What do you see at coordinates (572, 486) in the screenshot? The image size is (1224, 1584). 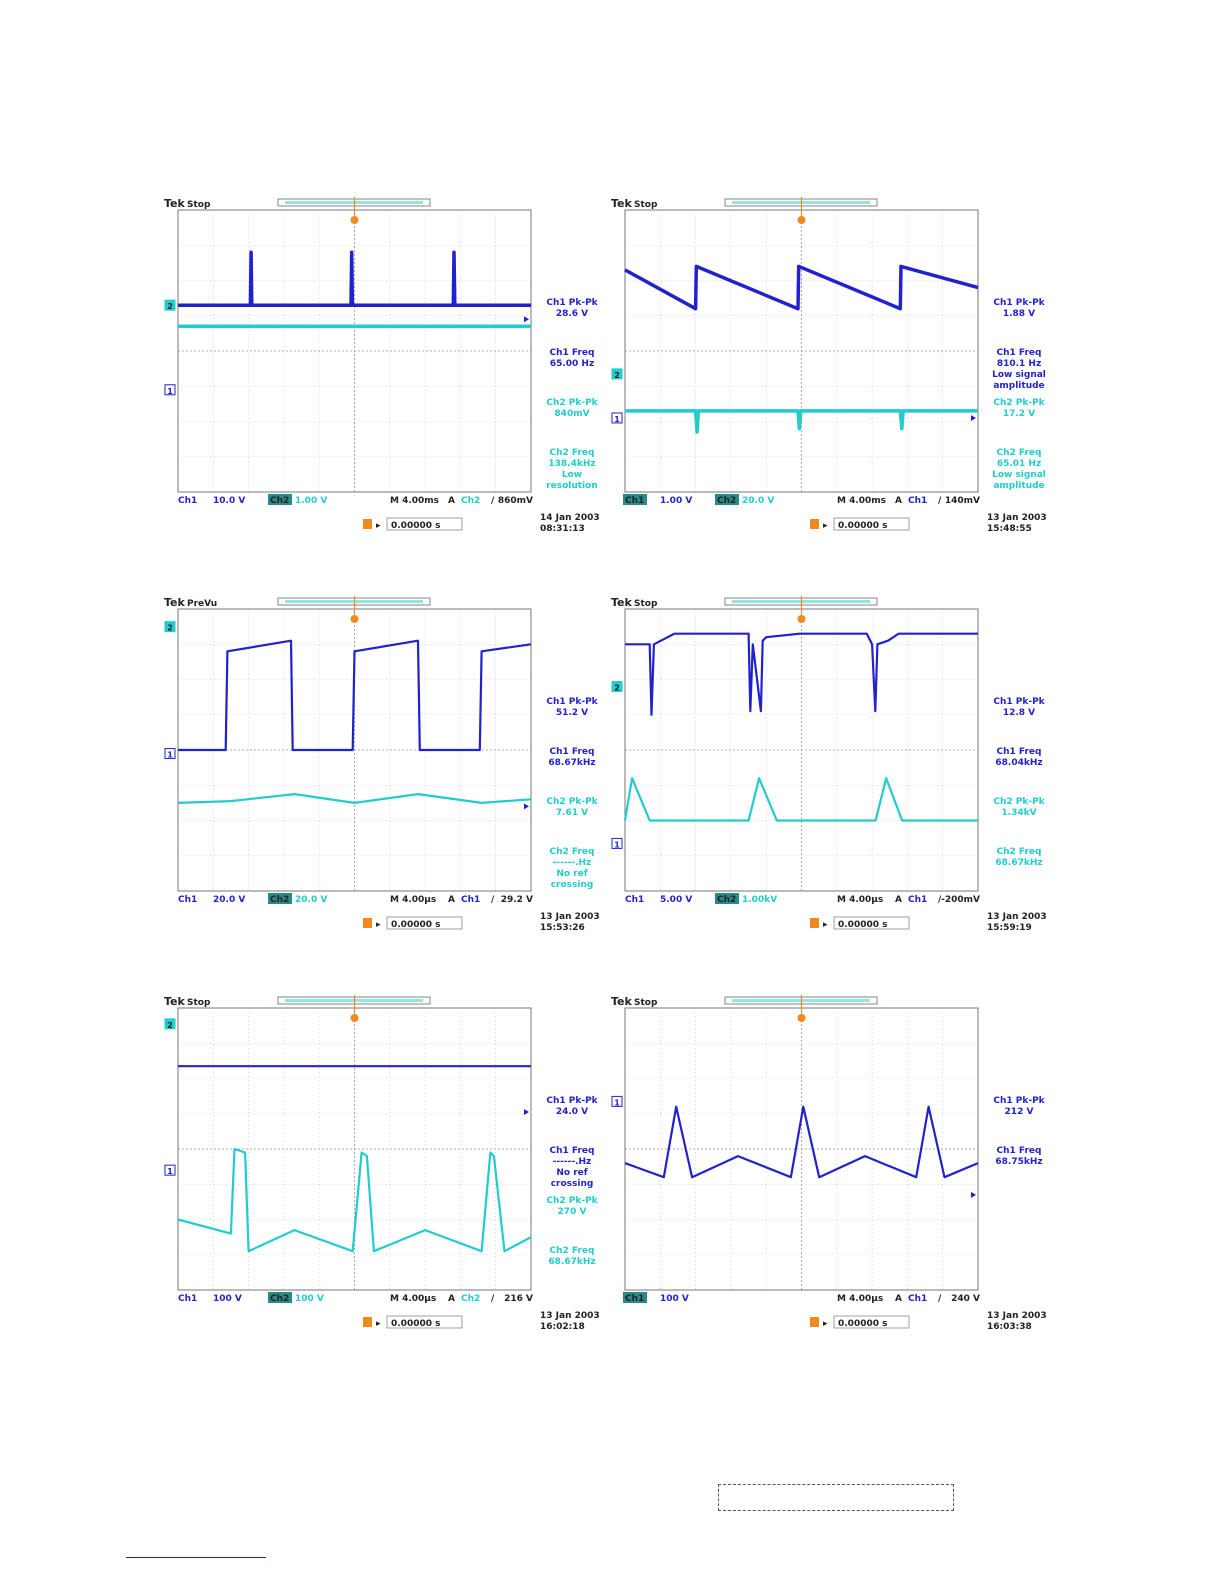 I see `measurement-note: resolution` at bounding box center [572, 486].